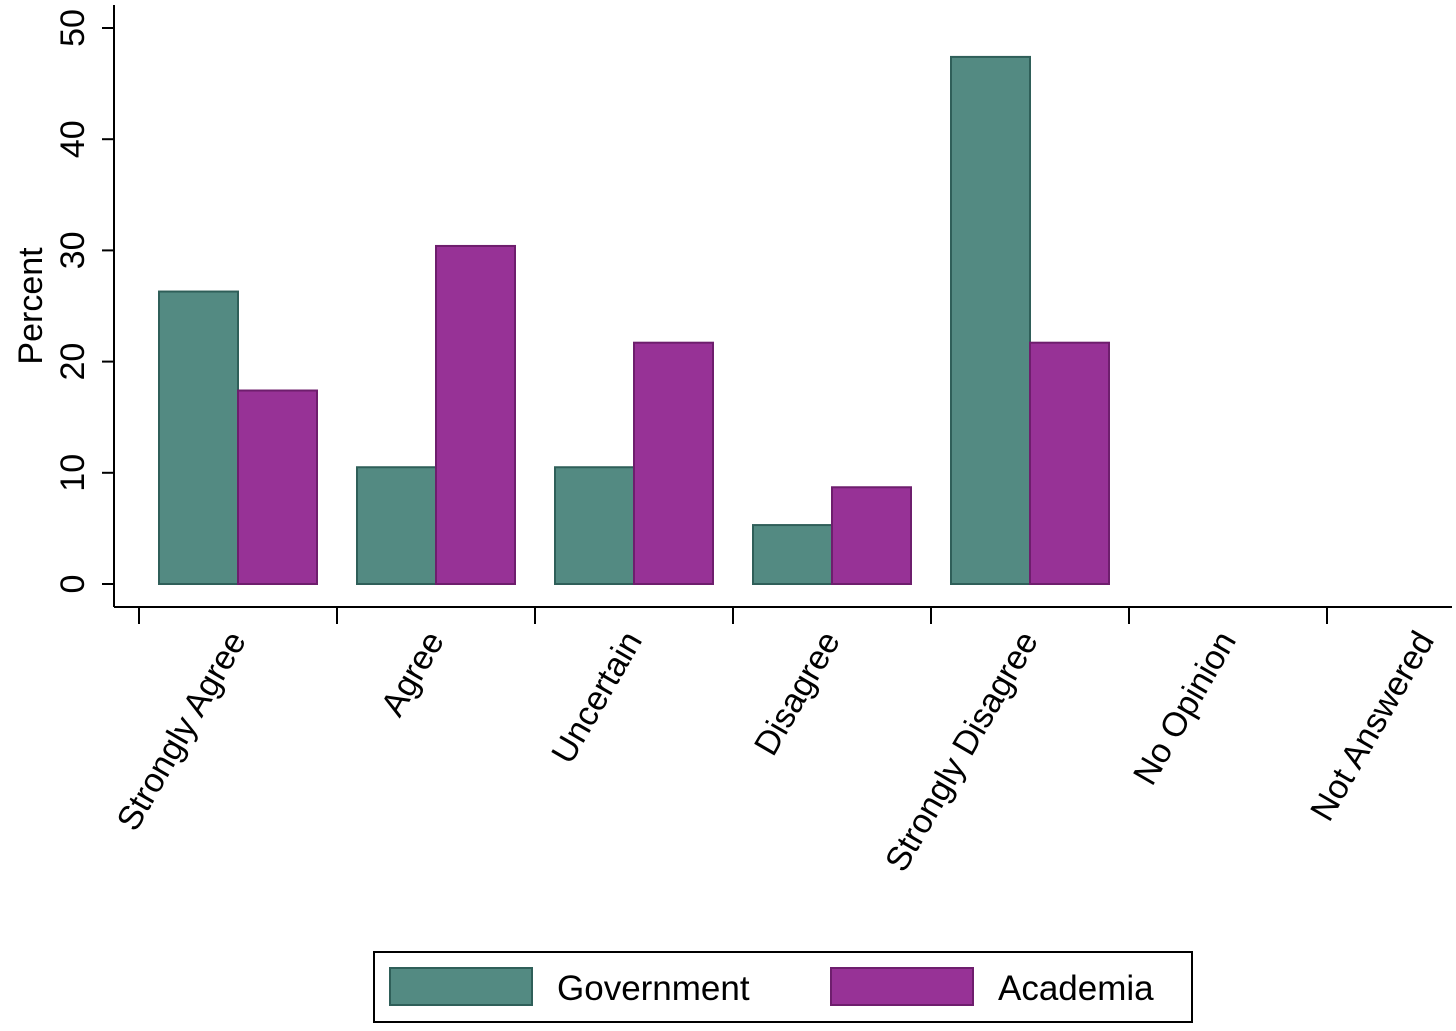 The height and width of the screenshot is (1031, 1456). Describe the element at coordinates (902, 986) in the screenshot. I see `legend-swatch-academia` at that location.